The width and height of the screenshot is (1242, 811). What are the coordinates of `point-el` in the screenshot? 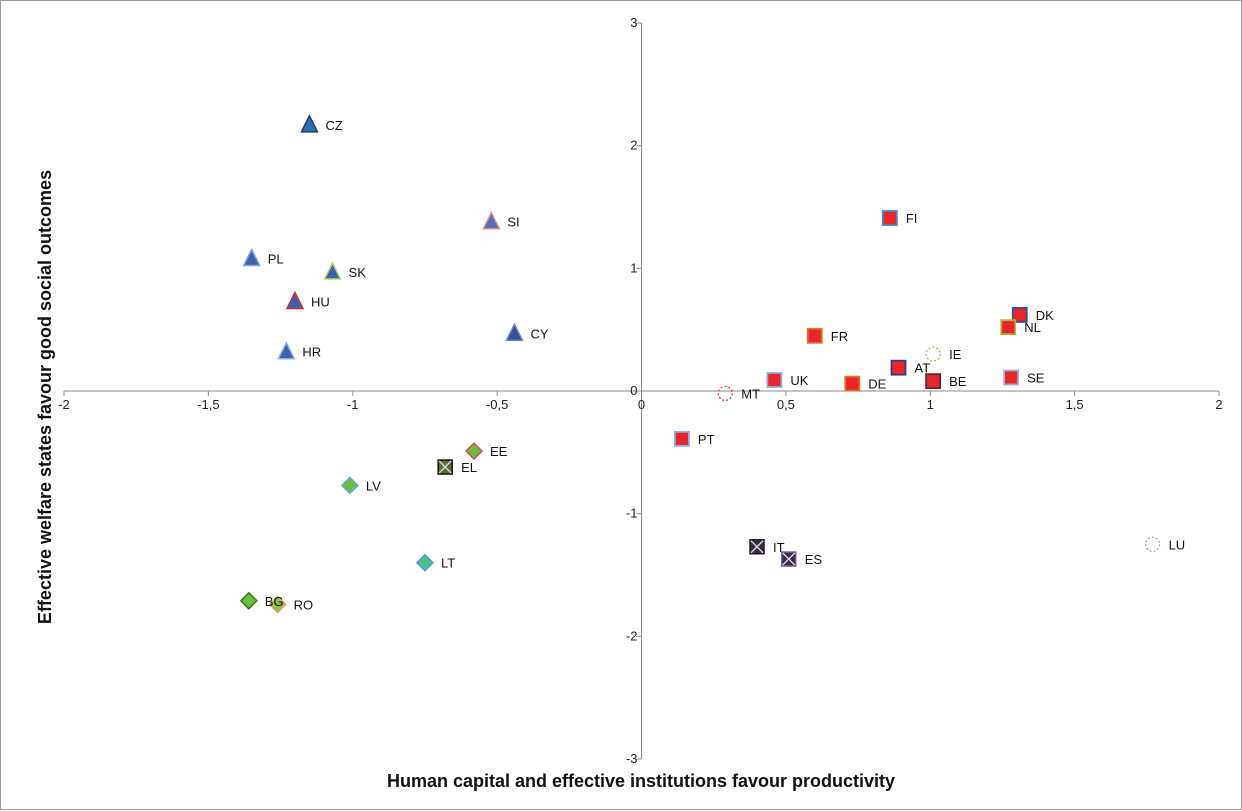 It's located at (445, 467).